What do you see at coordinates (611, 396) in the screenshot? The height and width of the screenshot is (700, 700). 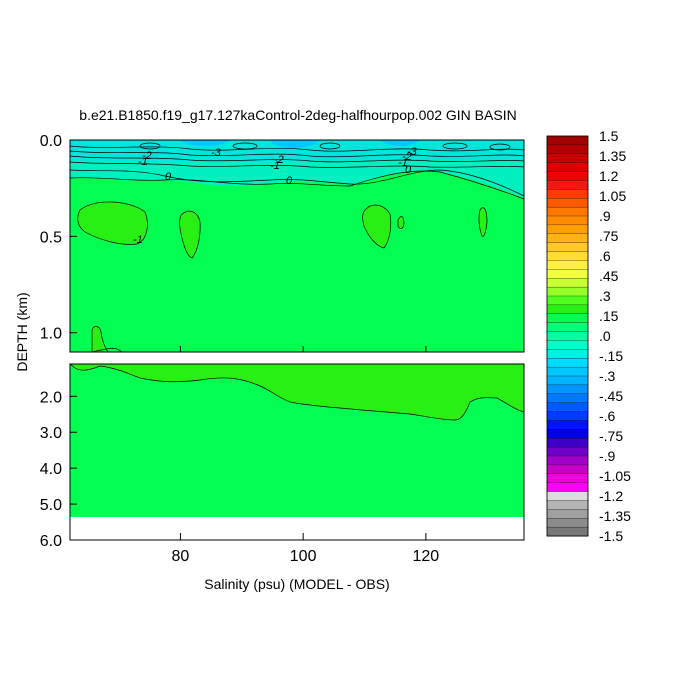 I see `colorbar-label: -.45` at bounding box center [611, 396].